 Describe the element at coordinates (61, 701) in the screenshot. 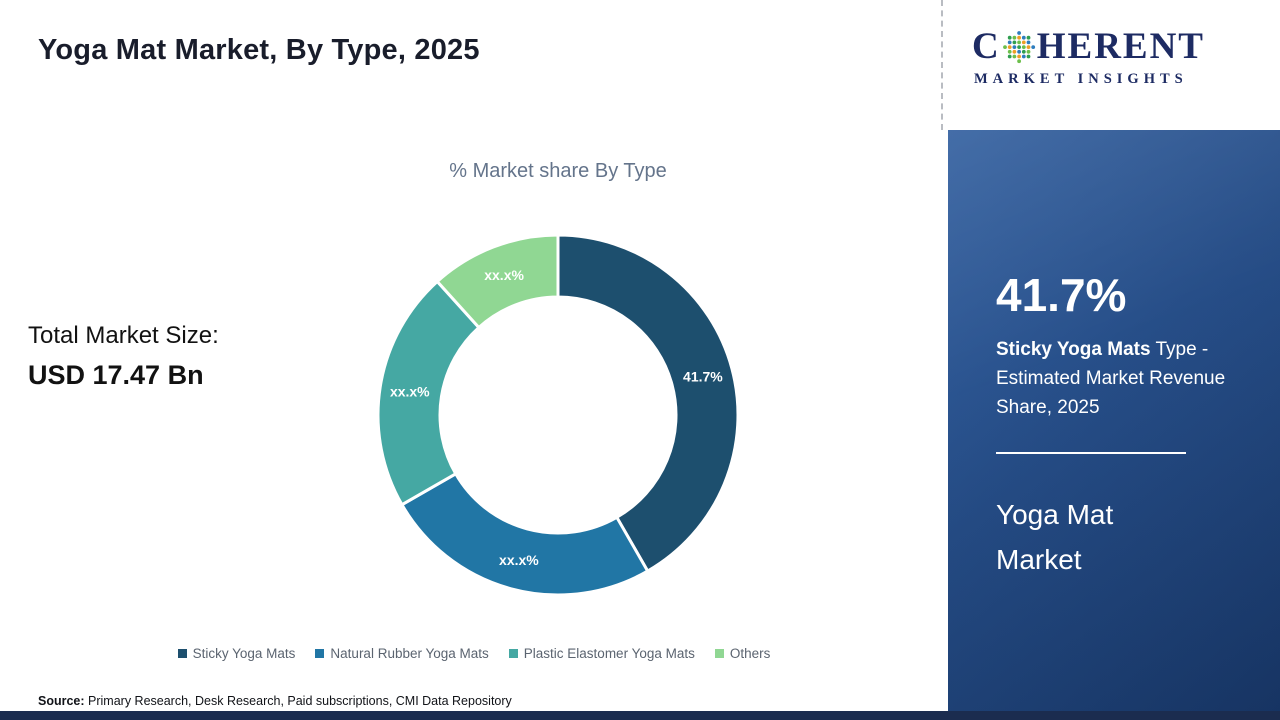

I see `source-label: Source:` at that location.